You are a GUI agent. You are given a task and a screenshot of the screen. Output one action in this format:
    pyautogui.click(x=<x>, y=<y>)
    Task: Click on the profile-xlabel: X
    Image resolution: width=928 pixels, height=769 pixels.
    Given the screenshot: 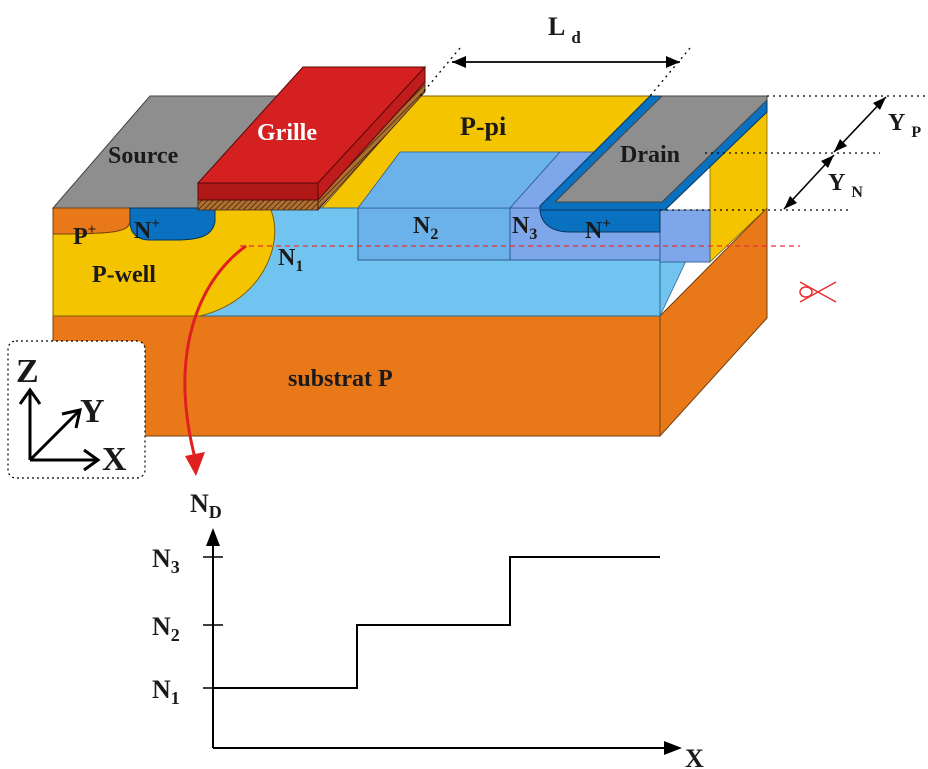 What is the action you would take?
    pyautogui.click(x=694, y=756)
    